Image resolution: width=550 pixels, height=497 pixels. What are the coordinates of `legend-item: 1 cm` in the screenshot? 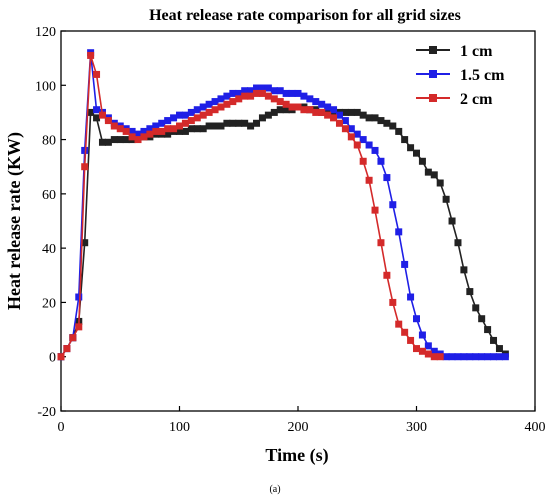 It's located at (454, 51).